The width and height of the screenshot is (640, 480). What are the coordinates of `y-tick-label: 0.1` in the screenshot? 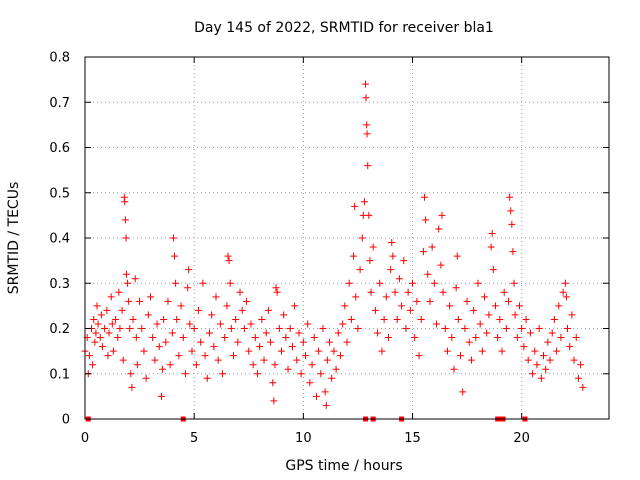 It's located at (59, 374).